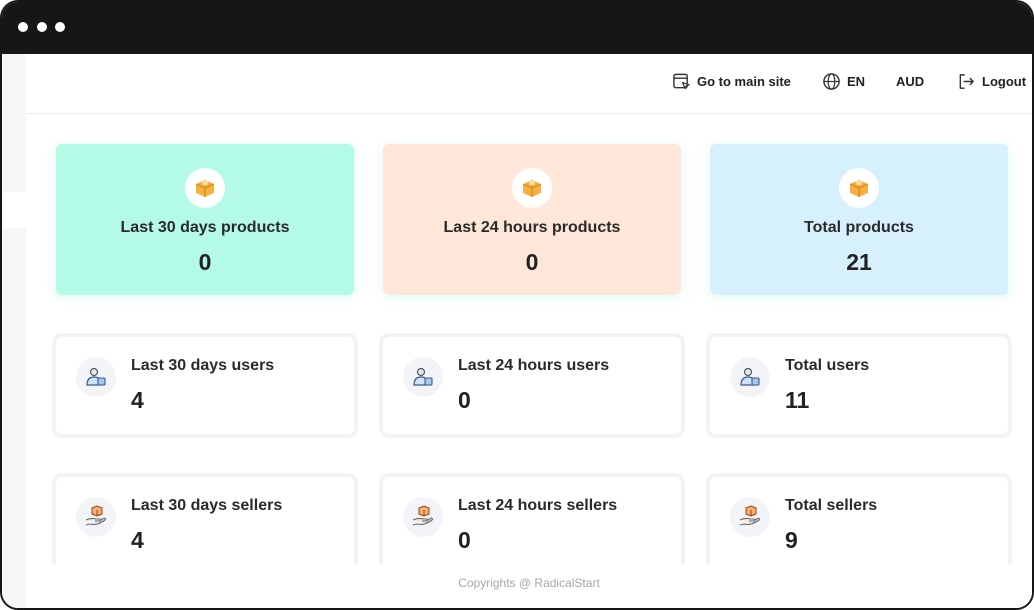  Describe the element at coordinates (1004, 81) in the screenshot. I see `logout-label: Logout` at that location.